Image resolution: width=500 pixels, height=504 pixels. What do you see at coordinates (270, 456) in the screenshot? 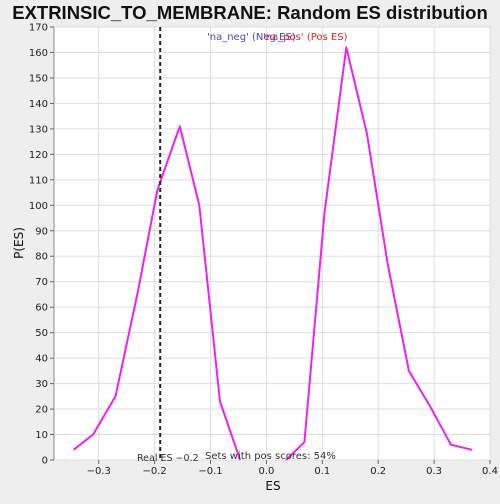
I see `pos-scores-annotation: Sets with pos scores: 54%` at bounding box center [270, 456].